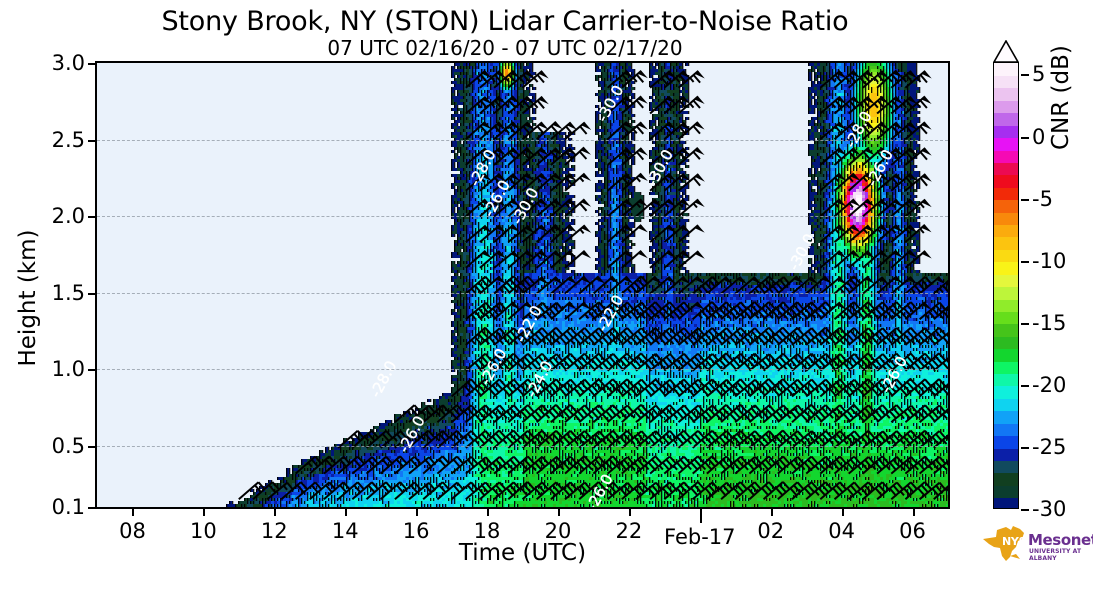 Image resolution: width=1093 pixels, height=600 pixels. Describe the element at coordinates (1038, 74) in the screenshot. I see `colorbar-tick-label: 5` at that location.